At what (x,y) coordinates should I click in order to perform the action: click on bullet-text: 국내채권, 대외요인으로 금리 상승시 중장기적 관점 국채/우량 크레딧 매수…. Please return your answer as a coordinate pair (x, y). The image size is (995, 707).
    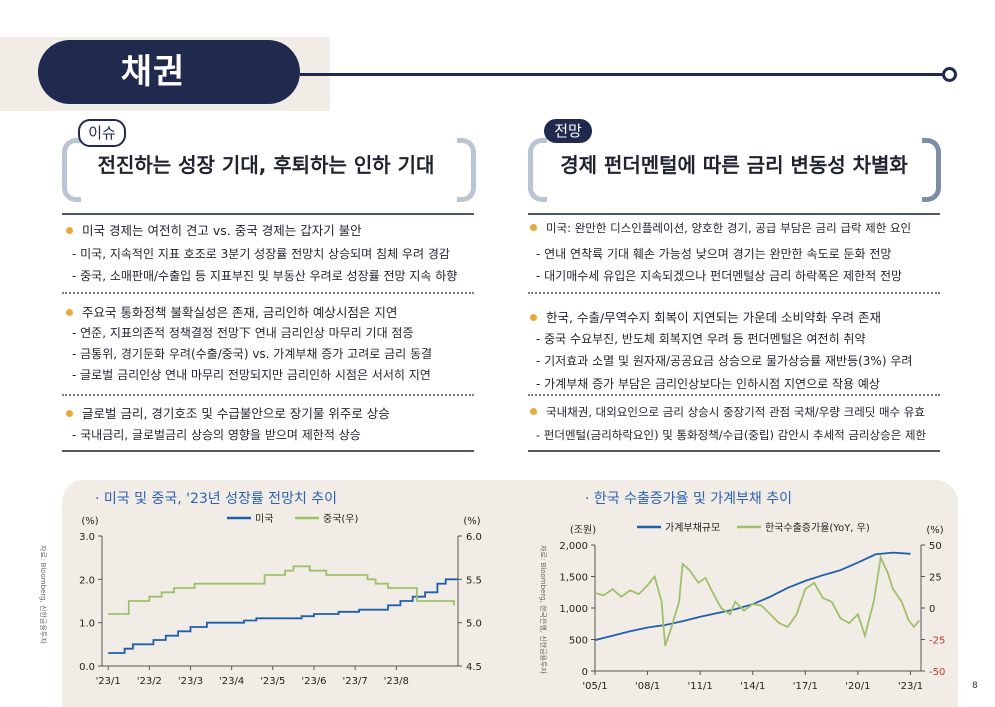
    Looking at the image, I should click on (735, 412).